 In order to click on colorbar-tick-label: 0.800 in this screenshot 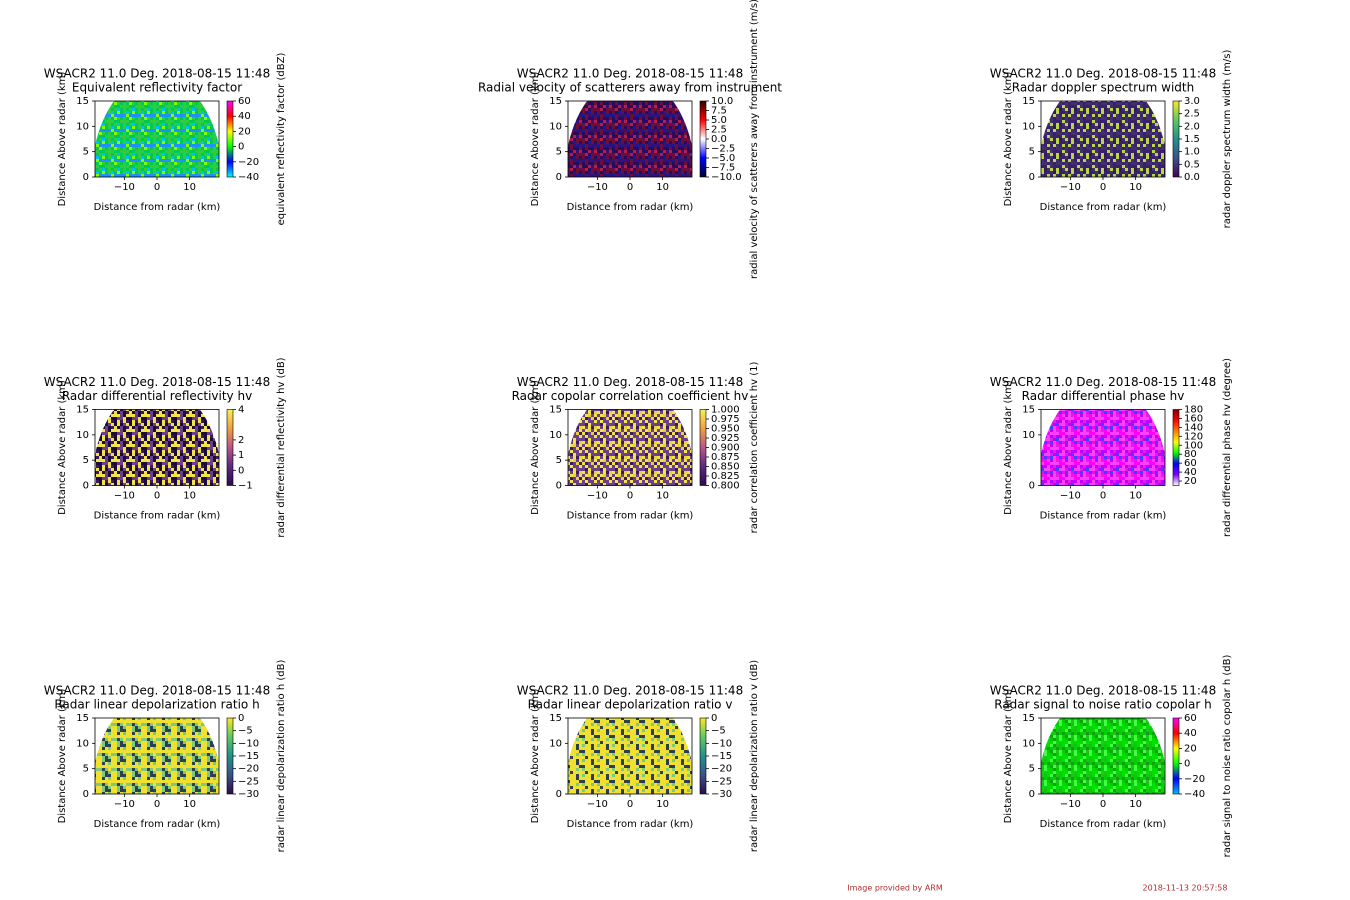, I will do `click(725, 486)`.